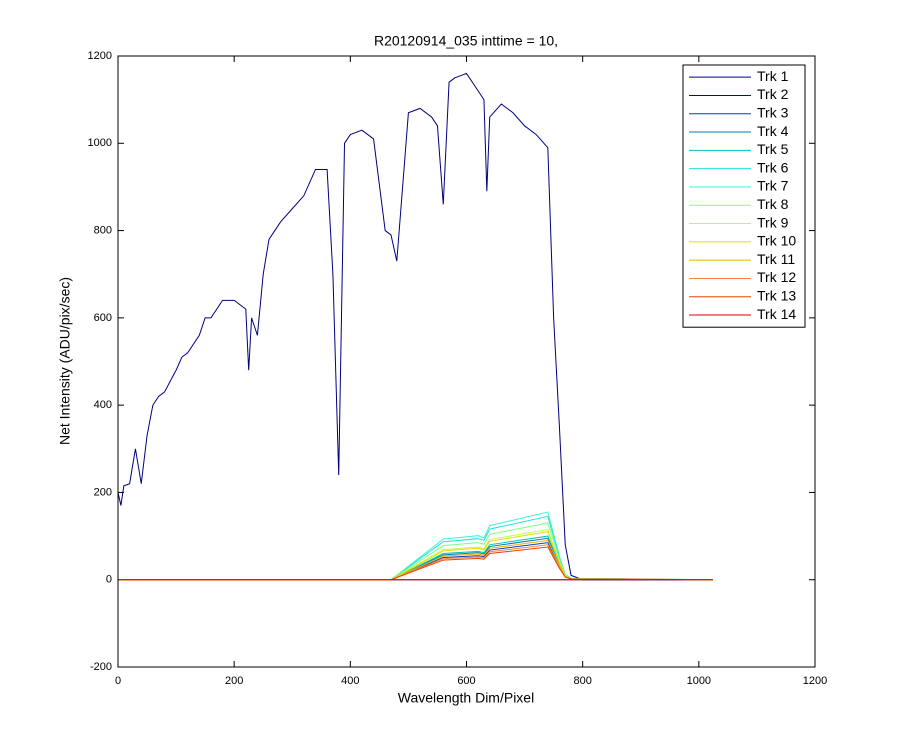  What do you see at coordinates (773, 94) in the screenshot?
I see `legend-label: Trk 2` at bounding box center [773, 94].